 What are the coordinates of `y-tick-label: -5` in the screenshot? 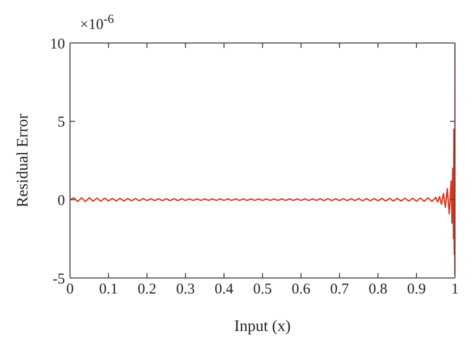 It's located at (58, 279).